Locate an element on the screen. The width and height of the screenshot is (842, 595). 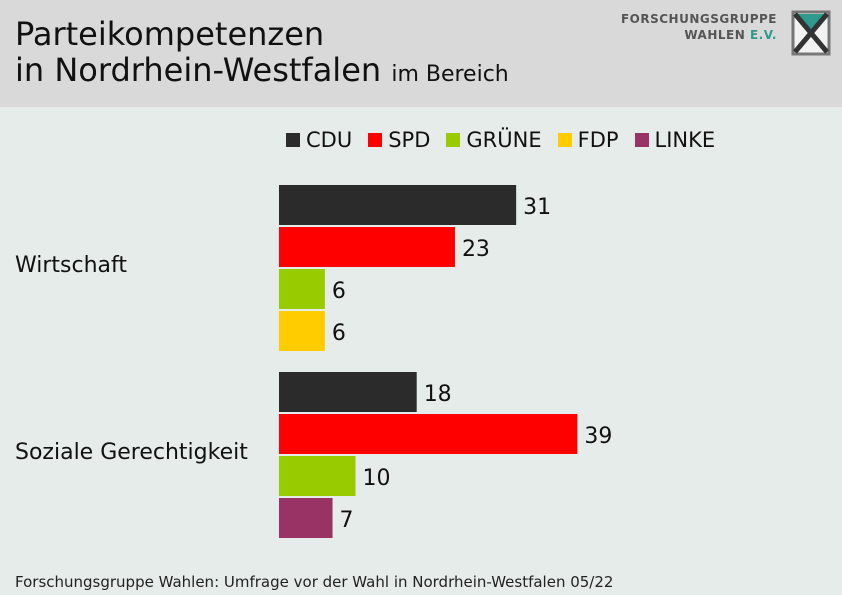
bar-wirtschaft-grne is located at coordinates (302, 289).